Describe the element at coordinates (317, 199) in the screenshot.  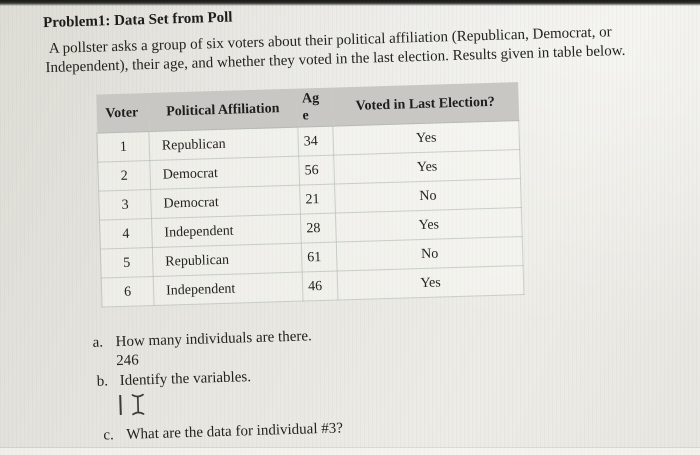
I see `cell-age: 21` at that location.